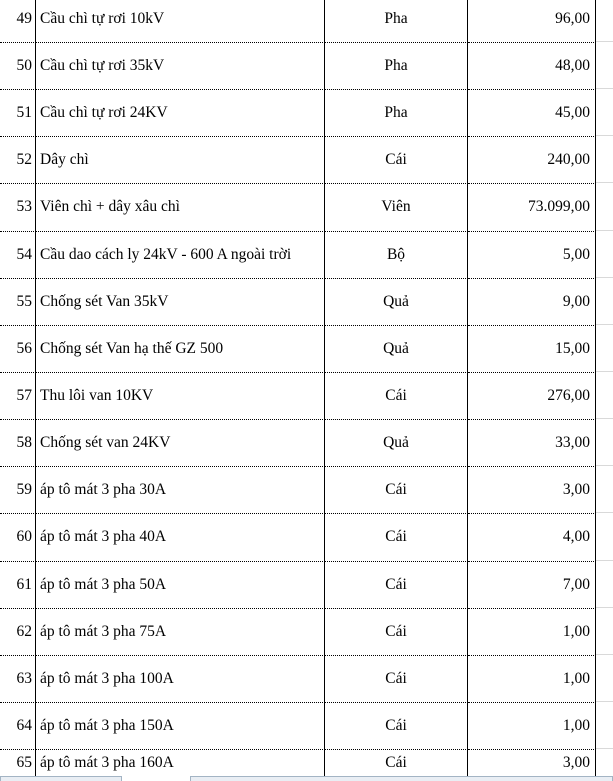 Image resolution: width=613 pixels, height=781 pixels. I want to click on table-row: 49 Cầu chì tự rơi 10kV Pha 96,00, so click(306, 21).